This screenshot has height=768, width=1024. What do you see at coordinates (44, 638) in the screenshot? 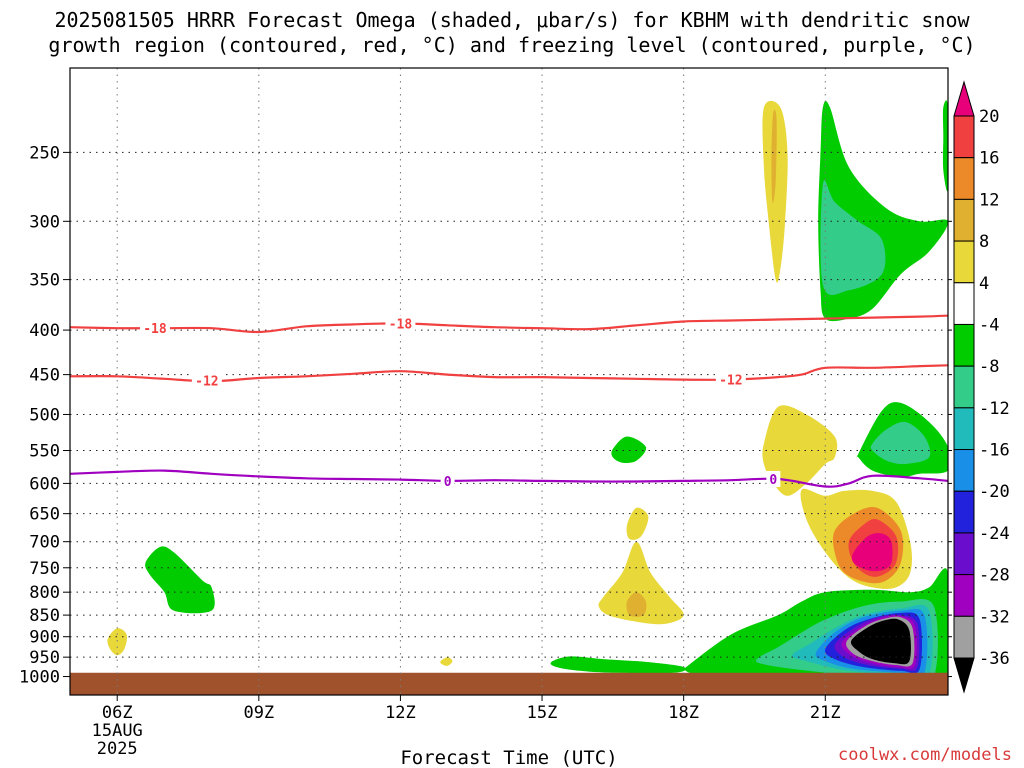
I see `y-tick-label: 900` at bounding box center [44, 638].